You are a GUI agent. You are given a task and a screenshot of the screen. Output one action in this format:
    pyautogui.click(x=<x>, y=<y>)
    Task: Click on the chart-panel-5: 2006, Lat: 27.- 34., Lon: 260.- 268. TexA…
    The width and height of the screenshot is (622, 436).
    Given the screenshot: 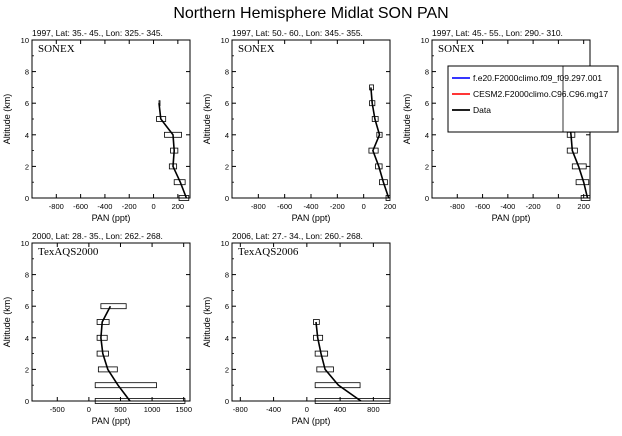 What is the action you would take?
    pyautogui.click(x=296, y=328)
    